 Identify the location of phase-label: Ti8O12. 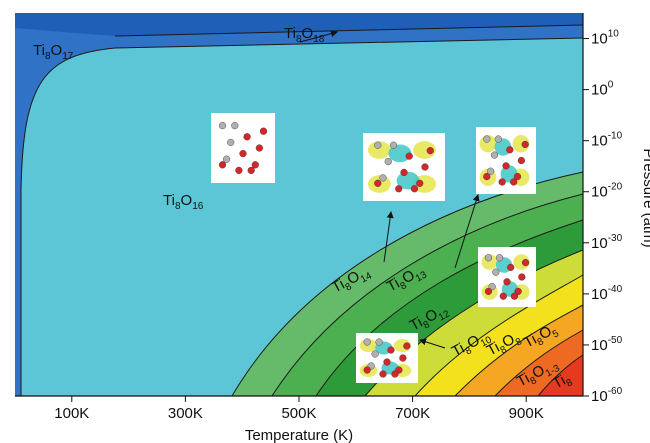
(429, 318).